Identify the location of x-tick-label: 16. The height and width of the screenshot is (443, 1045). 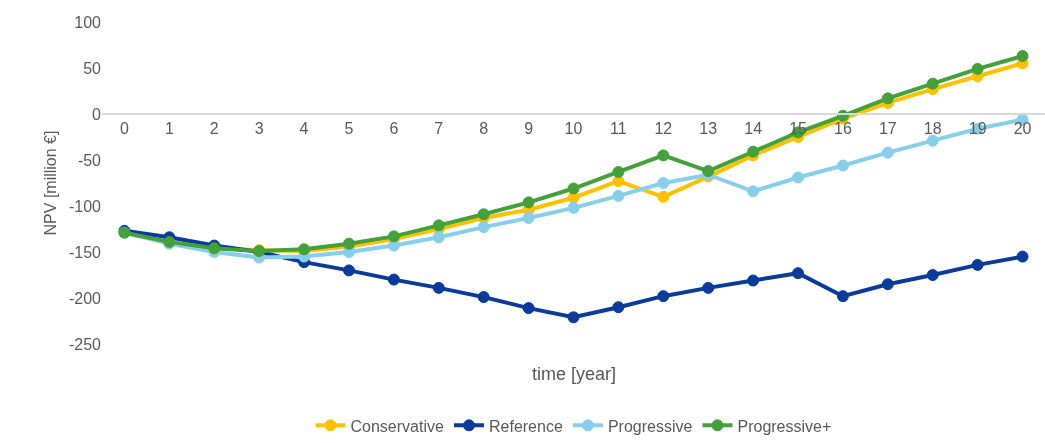
(843, 129).